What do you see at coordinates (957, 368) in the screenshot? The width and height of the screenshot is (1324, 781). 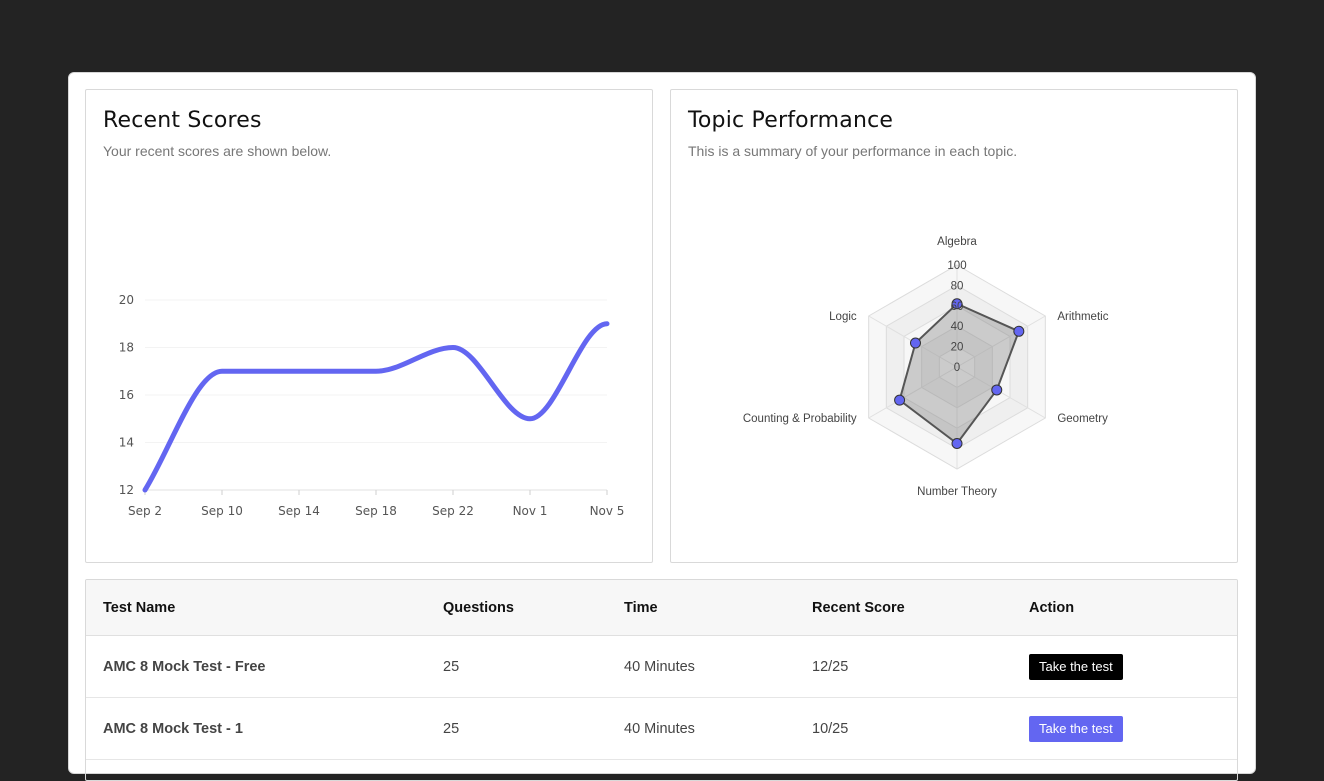 I see `radar-tick-label: 0` at bounding box center [957, 368].